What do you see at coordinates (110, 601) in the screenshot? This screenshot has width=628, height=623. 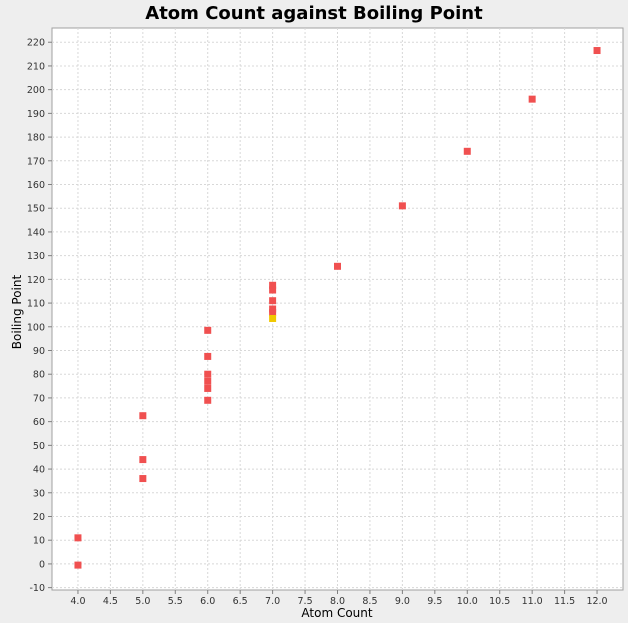 I see `x-tick-label: 4.5` at bounding box center [110, 601].